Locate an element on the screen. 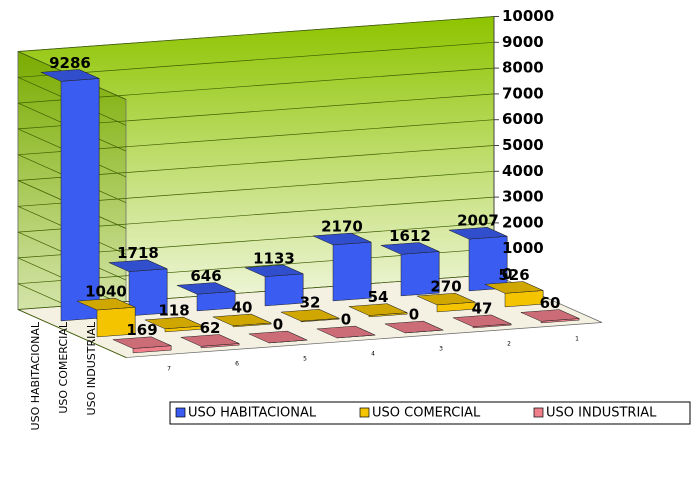  data-label: 1718 is located at coordinates (138, 253).